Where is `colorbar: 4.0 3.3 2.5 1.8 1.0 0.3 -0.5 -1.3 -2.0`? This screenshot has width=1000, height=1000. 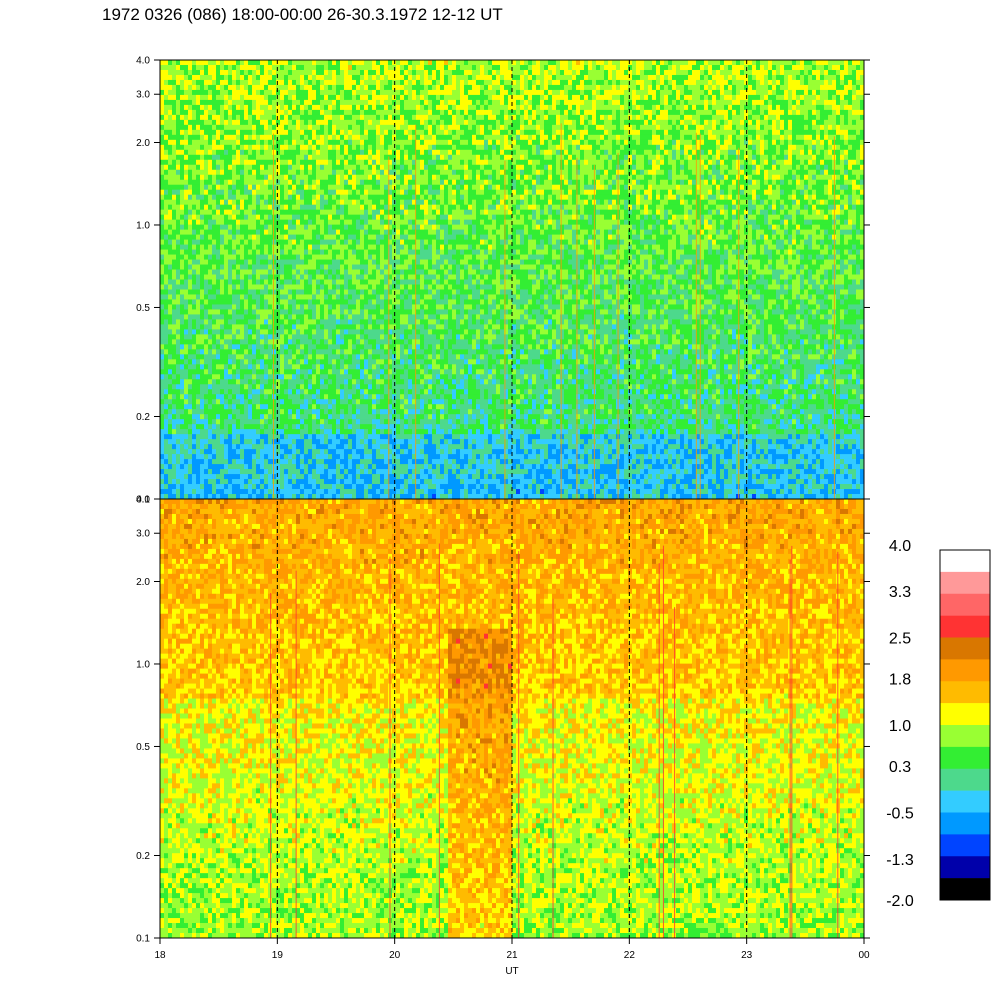 colorbar: 4.0 3.3 2.5 1.8 1.0 0.3 -0.5 -1.3 -2.0 is located at coordinates (938, 724).